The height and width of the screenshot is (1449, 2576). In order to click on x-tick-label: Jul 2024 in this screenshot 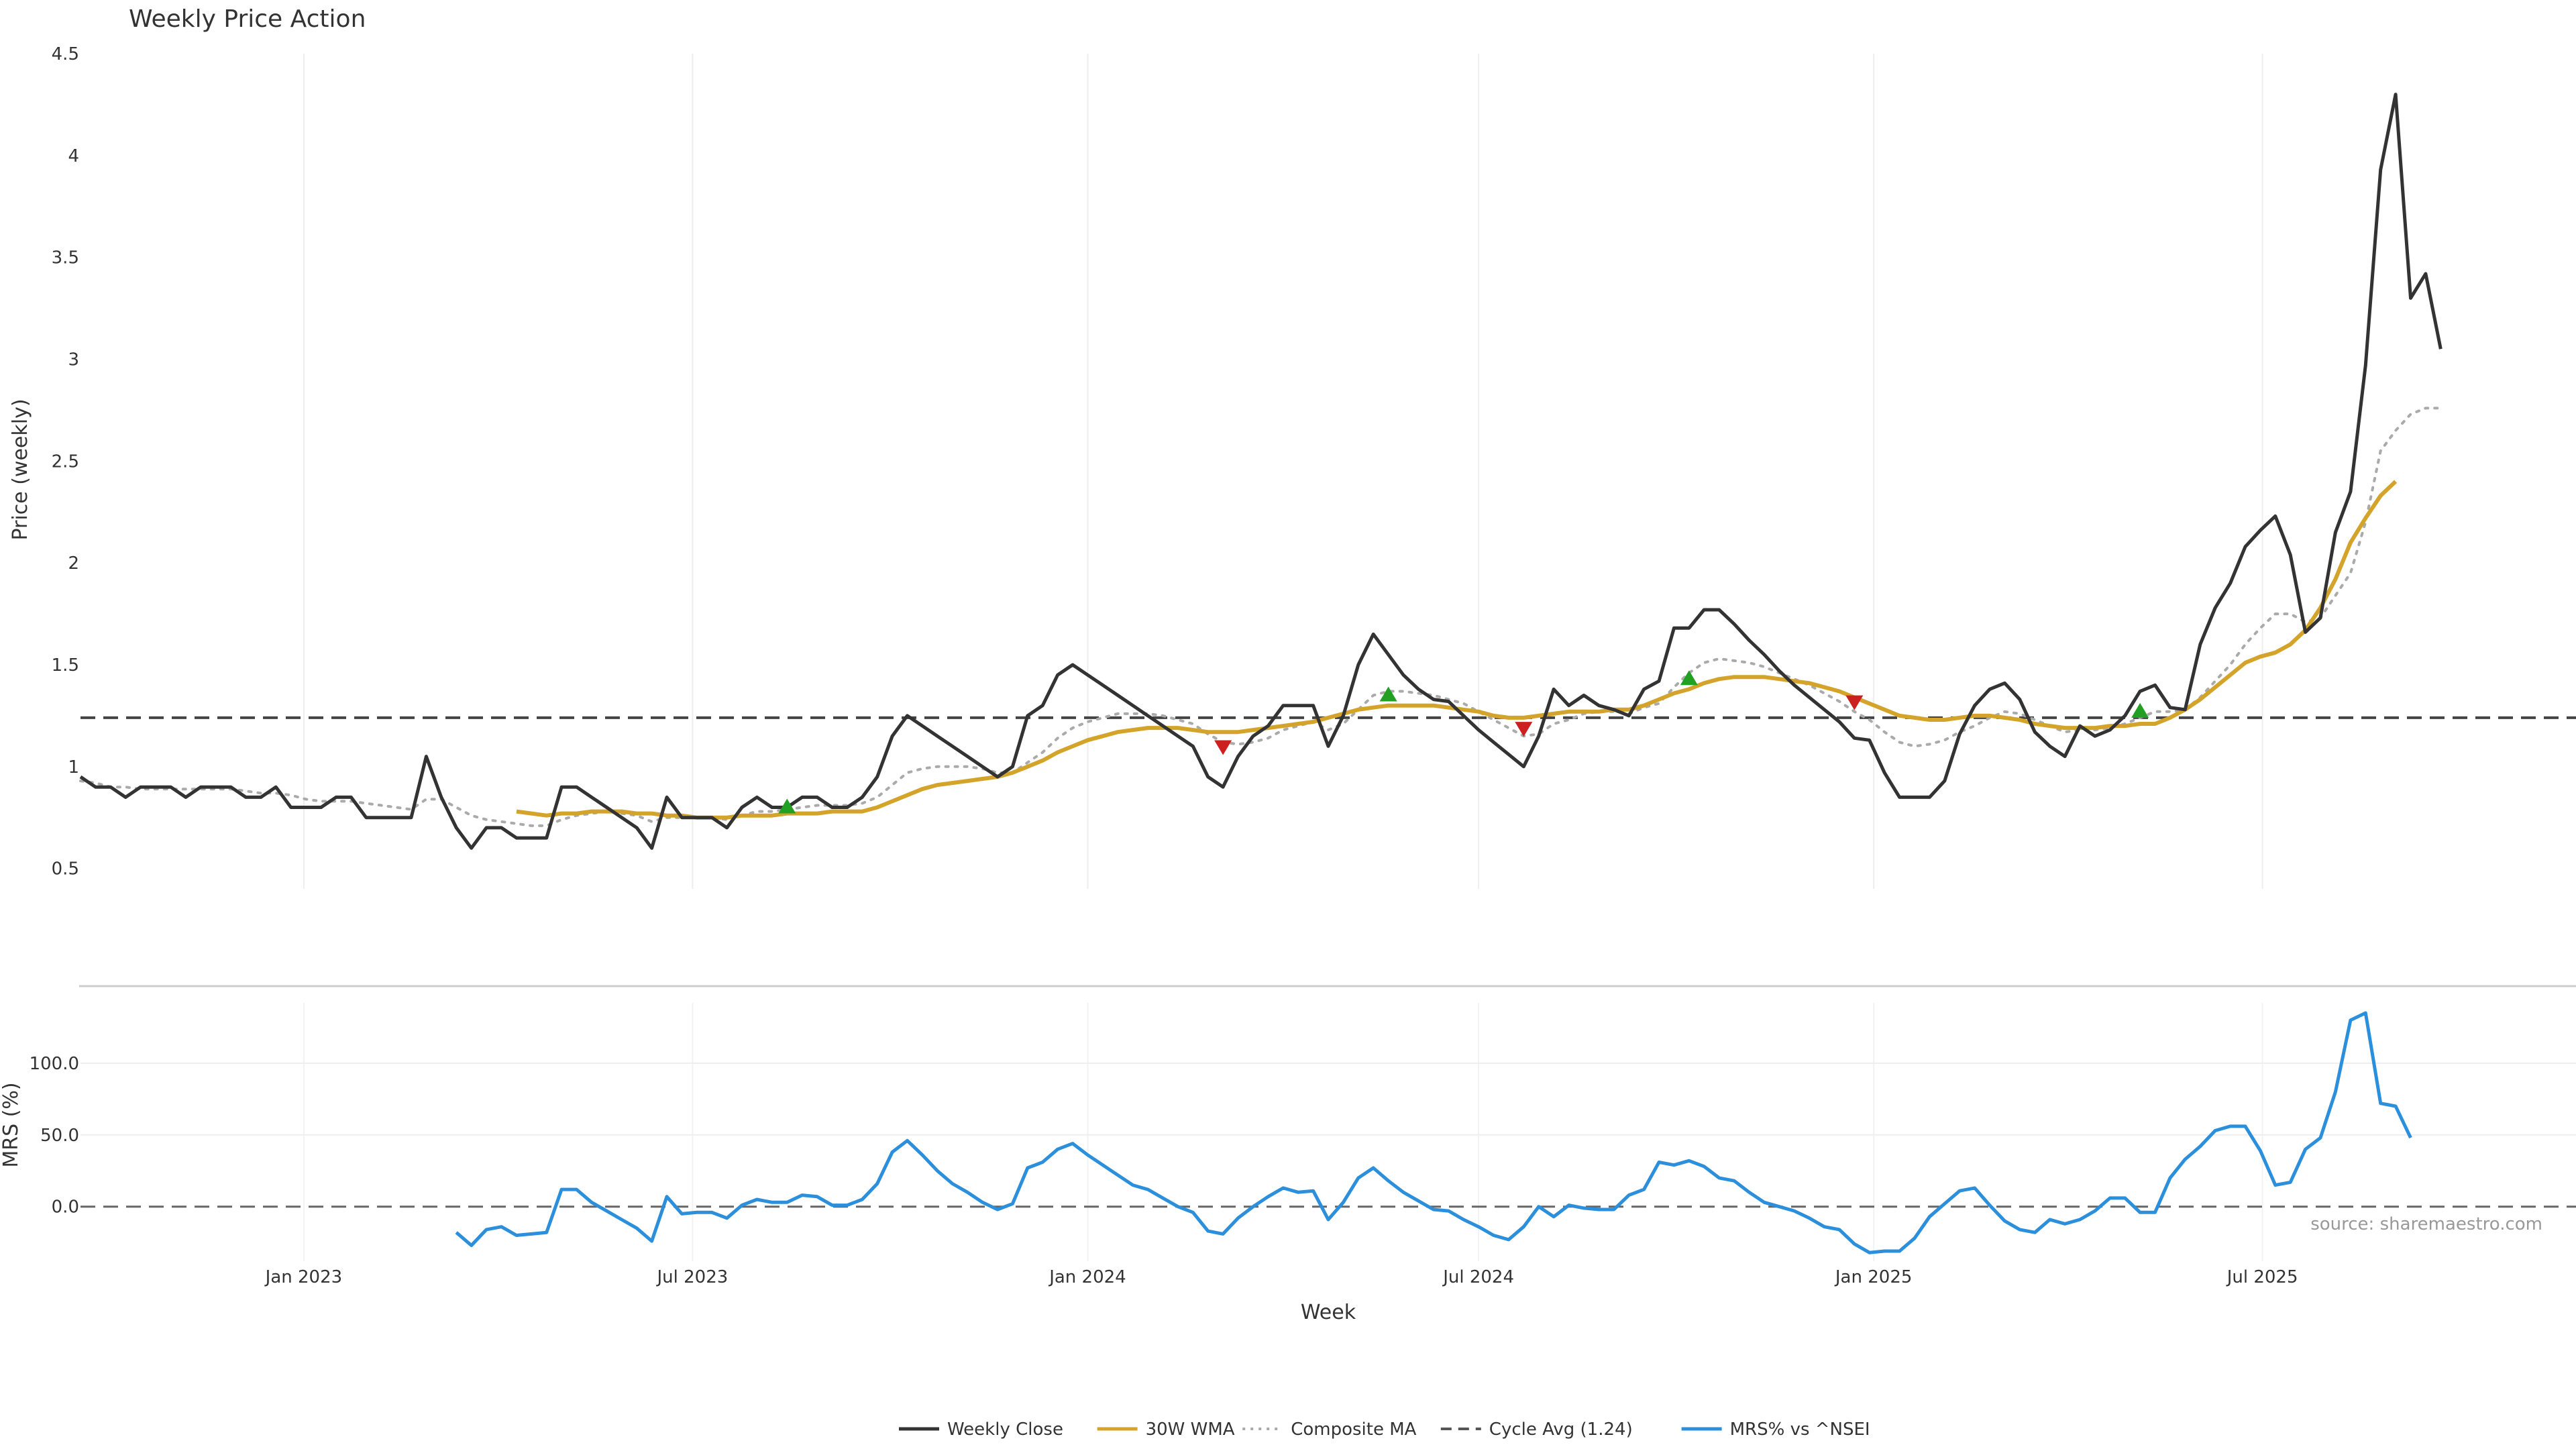, I will do `click(1478, 1277)`.